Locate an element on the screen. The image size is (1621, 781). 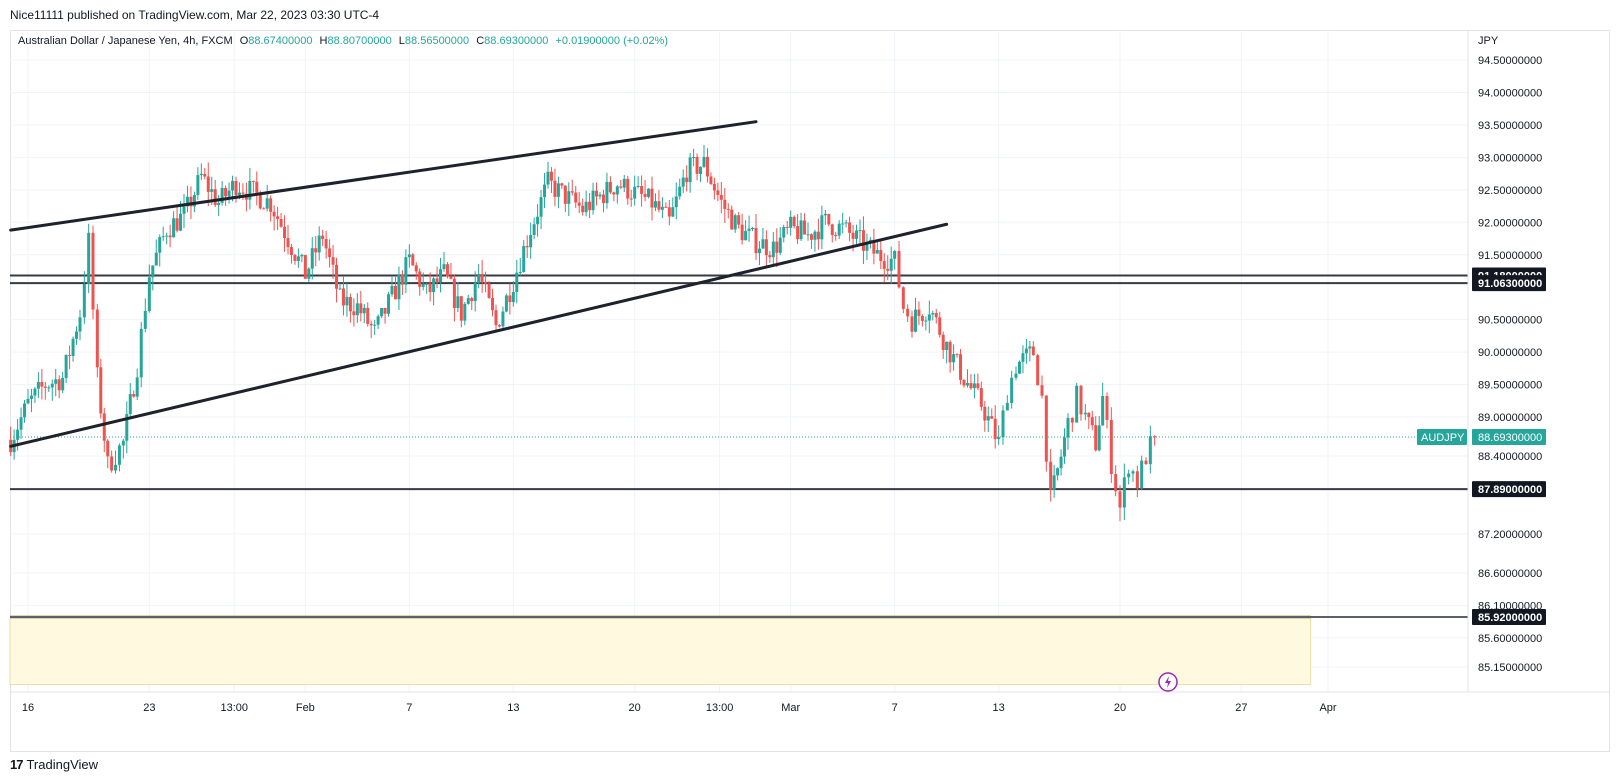
time-tick-label: 13 is located at coordinates (513, 708).